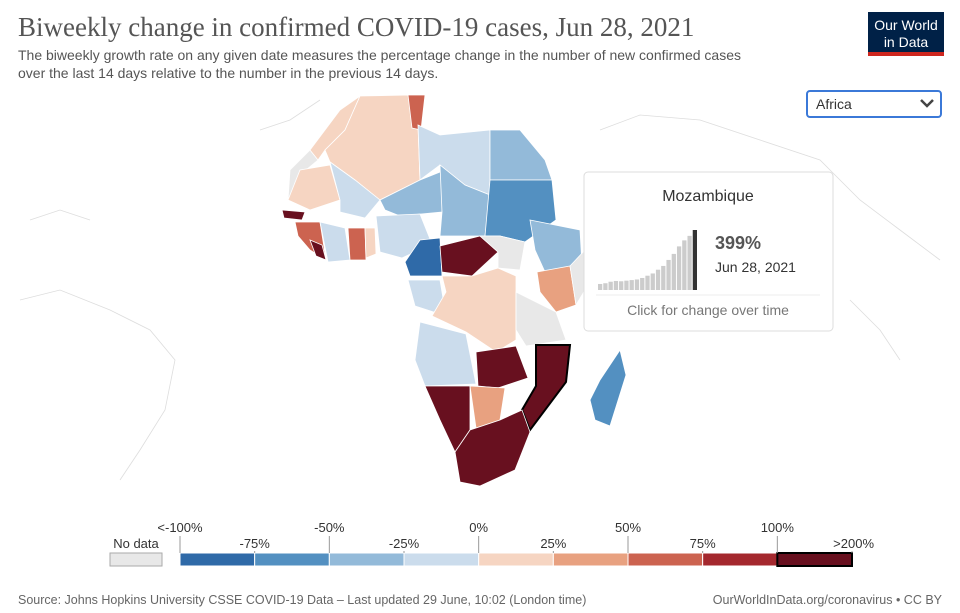 Image resolution: width=960 pixels, height=613 pixels. Describe the element at coordinates (647, 260) in the screenshot. I see `sparkline` at that location.